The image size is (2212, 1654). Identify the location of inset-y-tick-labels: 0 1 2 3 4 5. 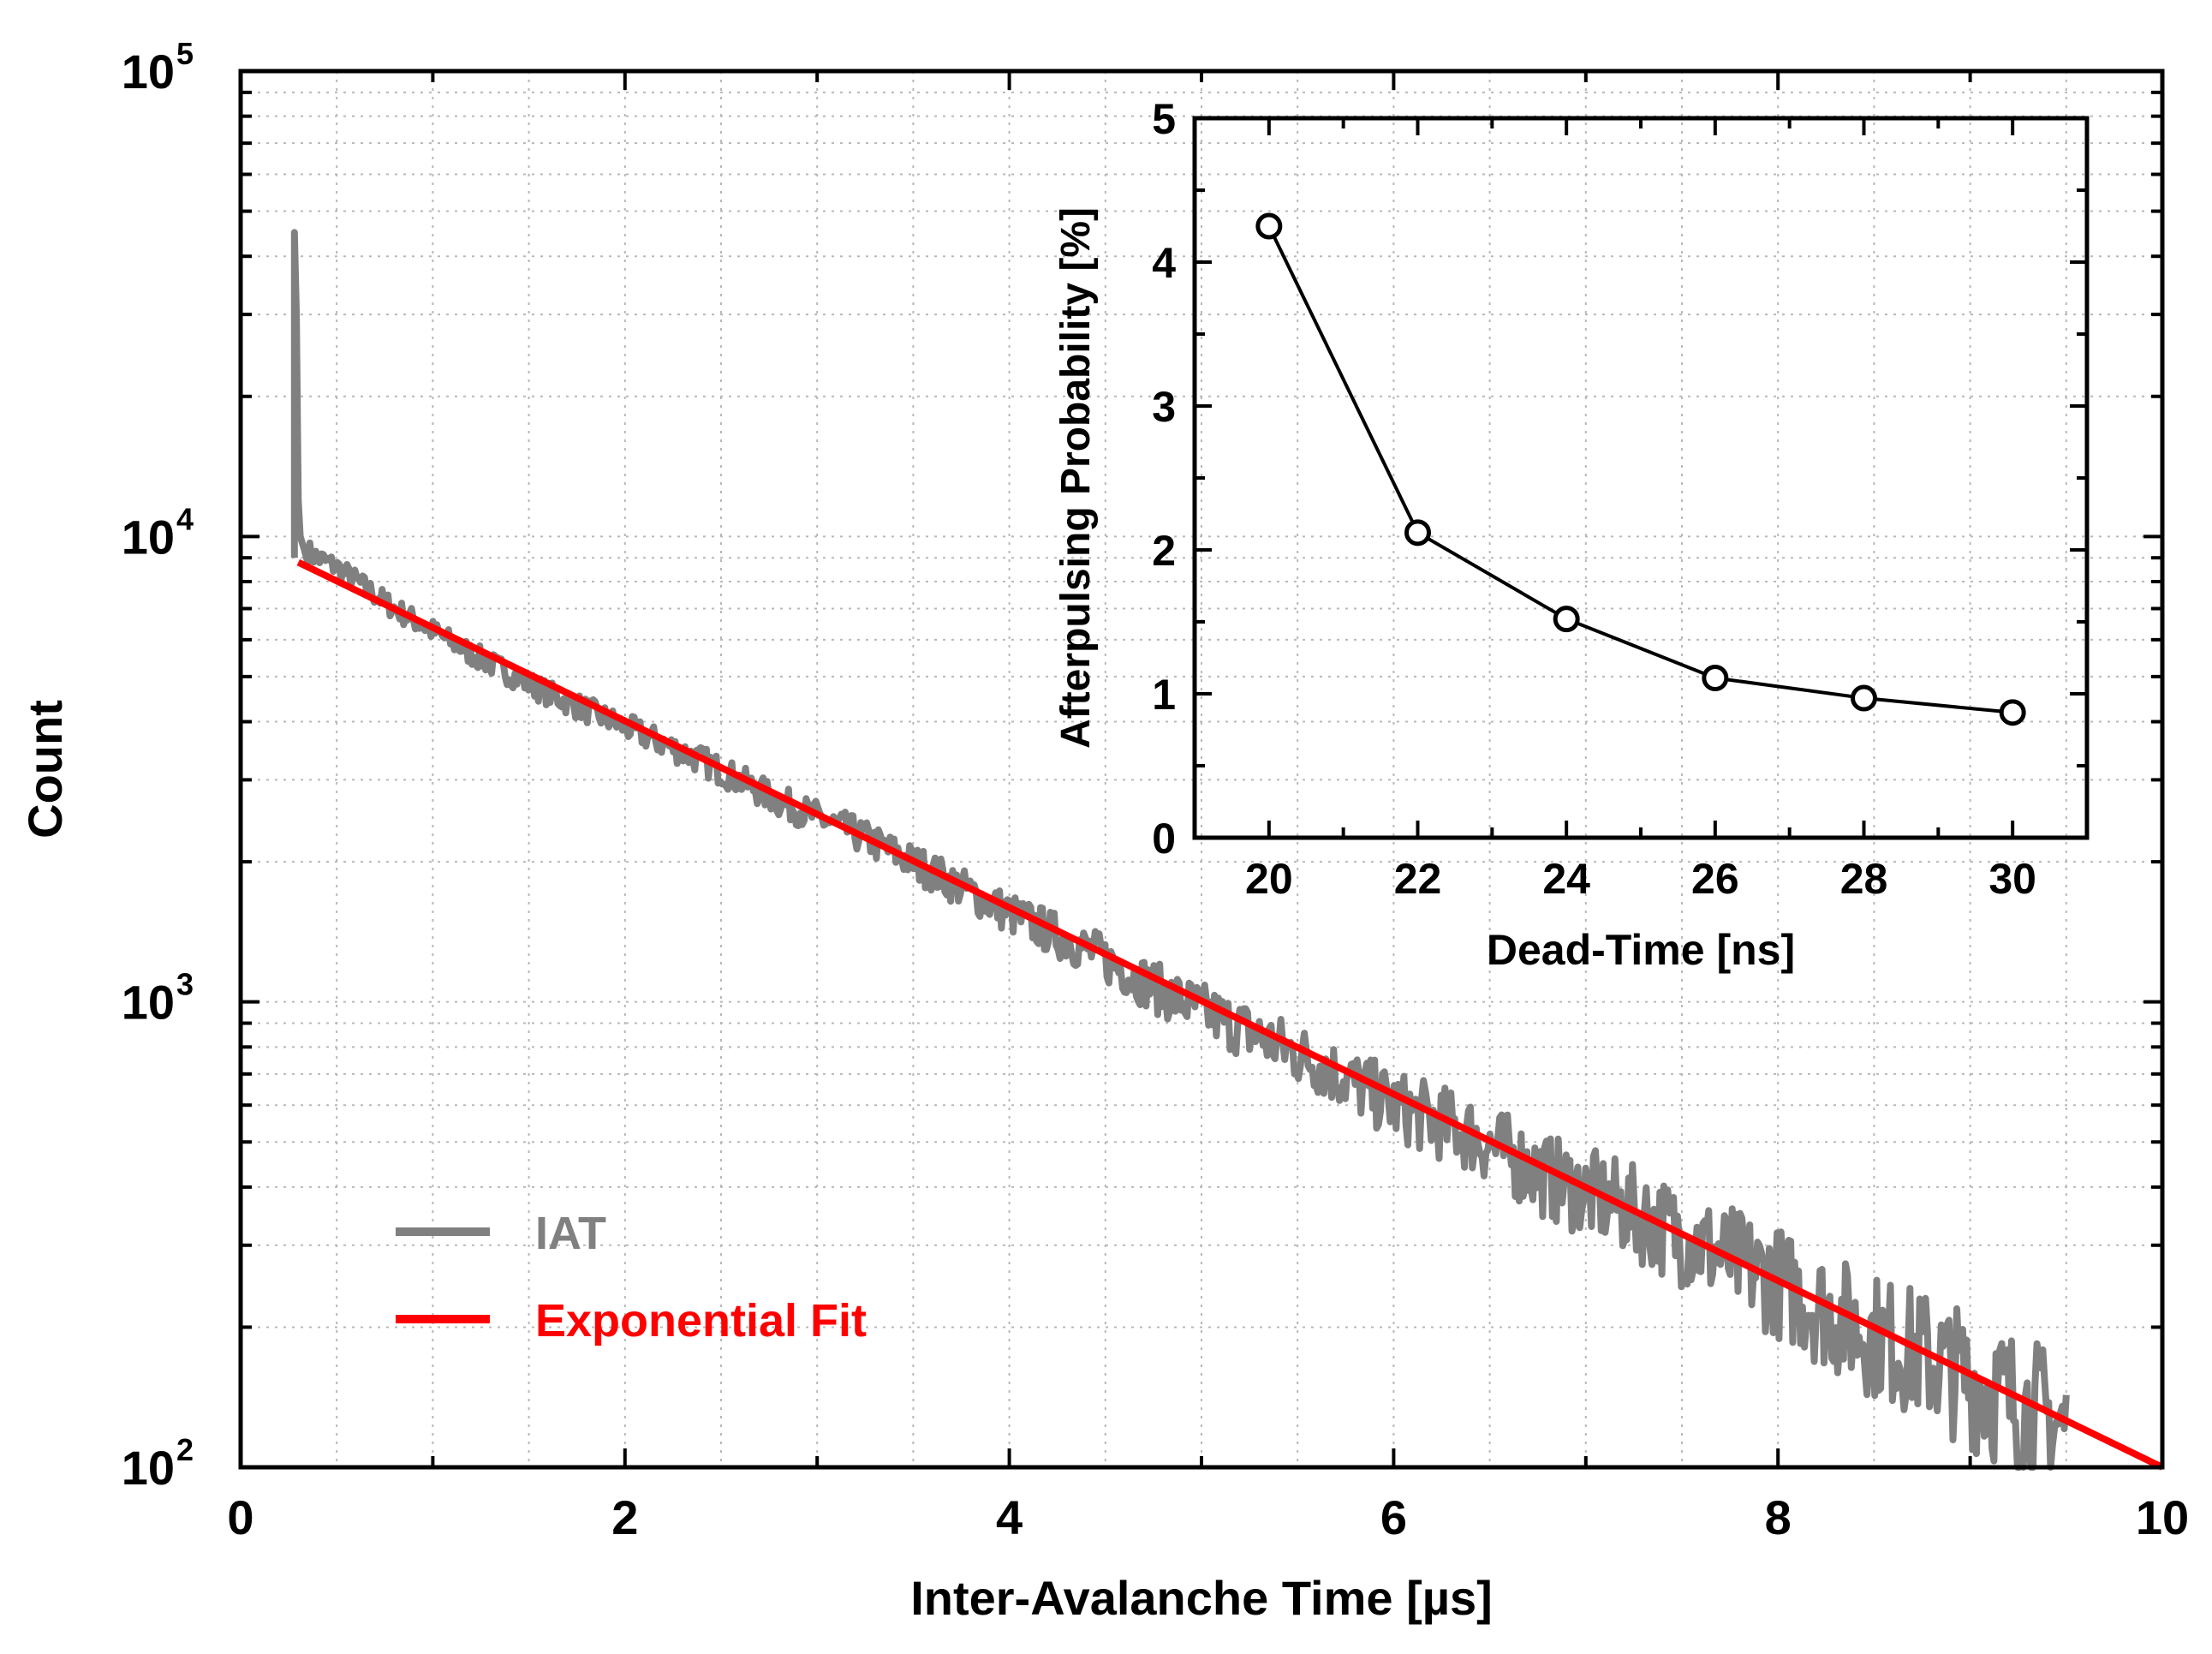
(1164, 479).